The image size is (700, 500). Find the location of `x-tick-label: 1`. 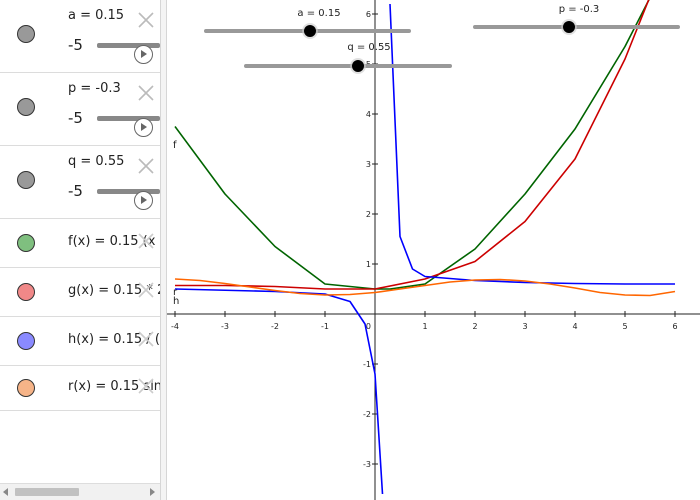

x-tick-label: 1 is located at coordinates (424, 326).